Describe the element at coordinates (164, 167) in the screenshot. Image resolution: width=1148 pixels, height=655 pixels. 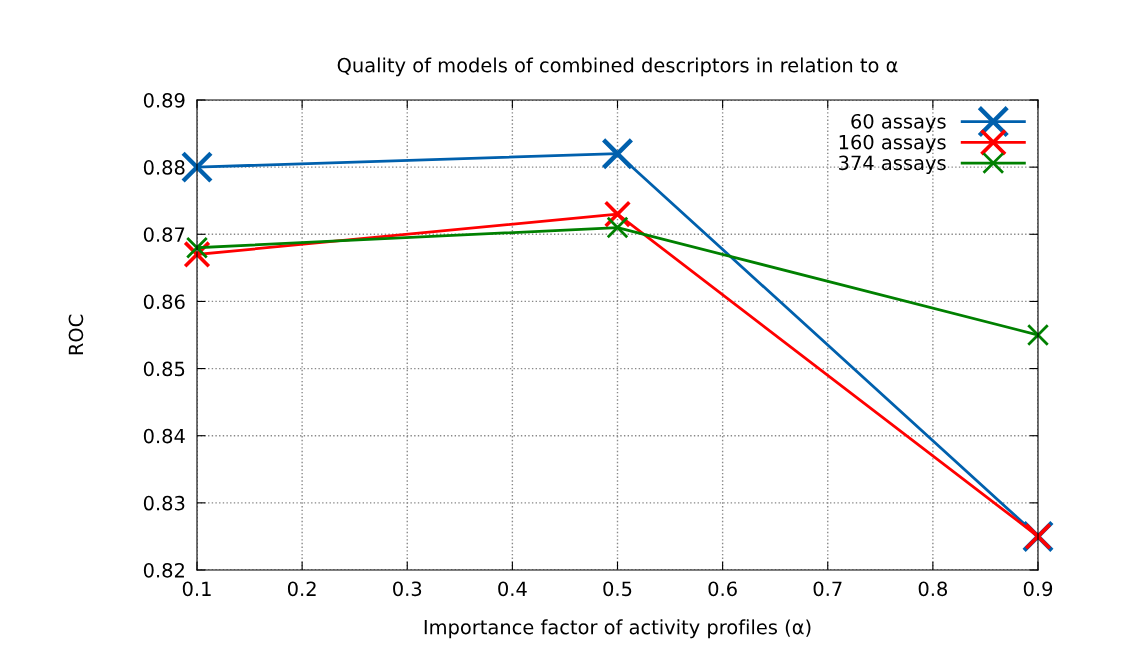
I see `y-tick-label: 0.88` at that location.